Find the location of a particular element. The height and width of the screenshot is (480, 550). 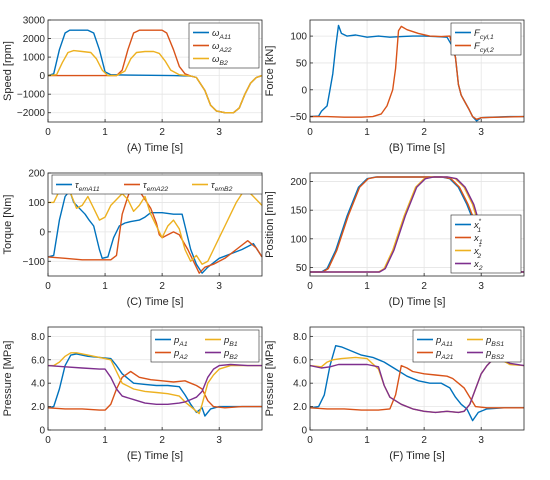

legend-entry-label: pB1 is located at coordinates (230, 341).